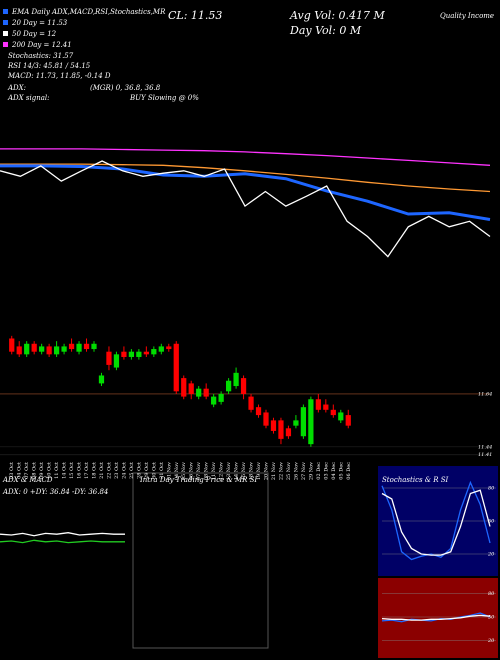  Describe the element at coordinates (341, 471) in the screenshot. I see `x-tick-label: 05 Dec` at that location.